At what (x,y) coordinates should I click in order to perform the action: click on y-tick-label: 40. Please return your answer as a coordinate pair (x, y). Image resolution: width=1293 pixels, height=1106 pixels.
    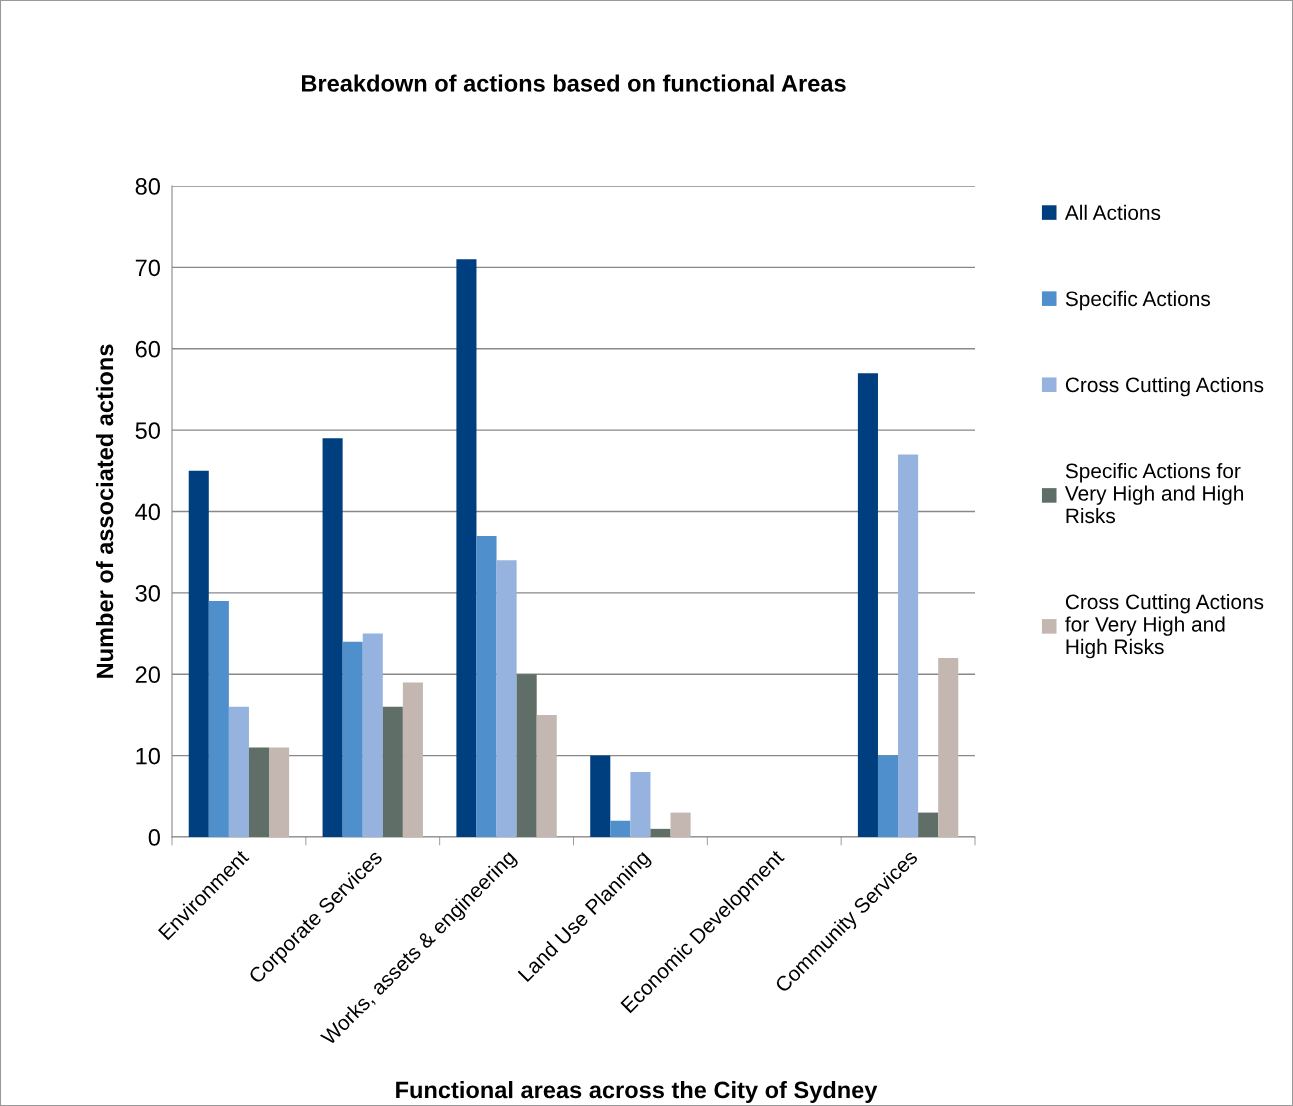
    Looking at the image, I should click on (147, 512).